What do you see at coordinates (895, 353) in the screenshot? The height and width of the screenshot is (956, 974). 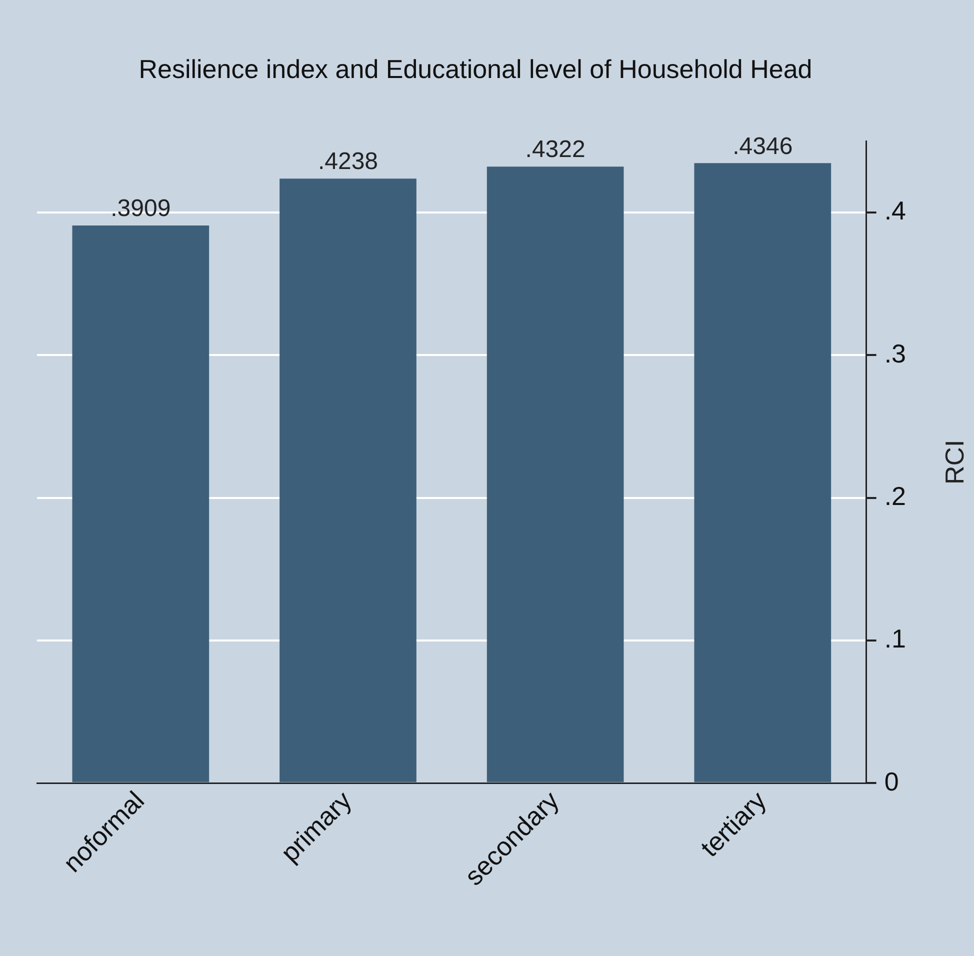 I see `y-tick-label: .3` at bounding box center [895, 353].